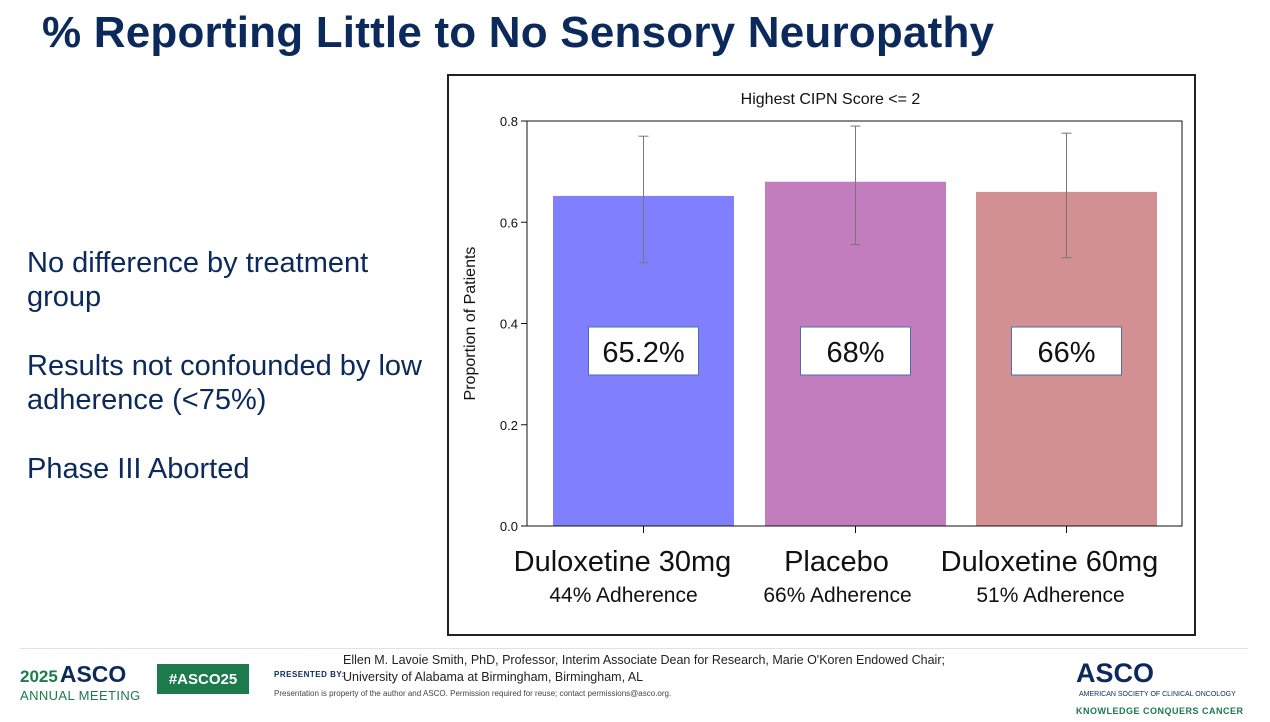 This screenshot has height=722, width=1270. I want to click on data-label: 65.2%, so click(643, 353).